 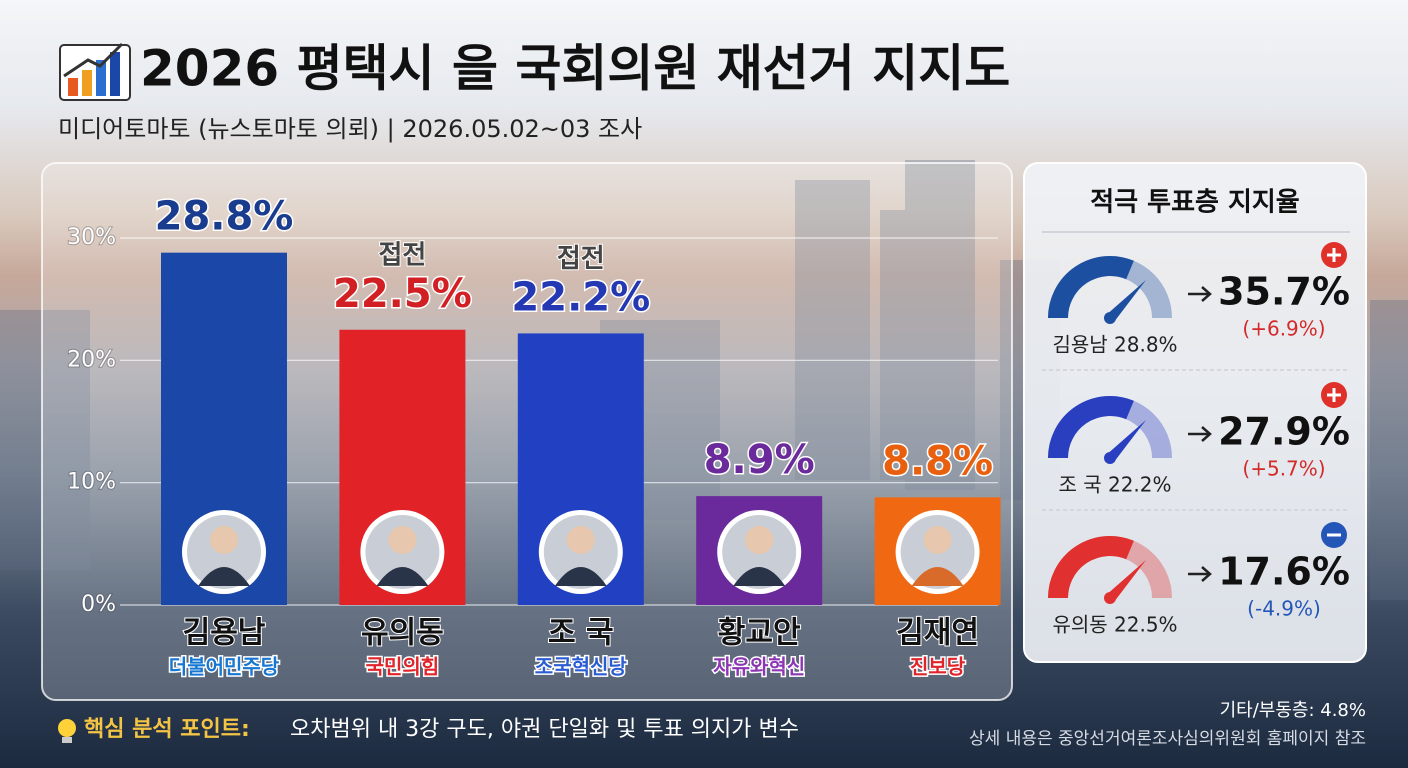 What do you see at coordinates (1114, 485) in the screenshot?
I see `base-label: 조 국 22.2%` at bounding box center [1114, 485].